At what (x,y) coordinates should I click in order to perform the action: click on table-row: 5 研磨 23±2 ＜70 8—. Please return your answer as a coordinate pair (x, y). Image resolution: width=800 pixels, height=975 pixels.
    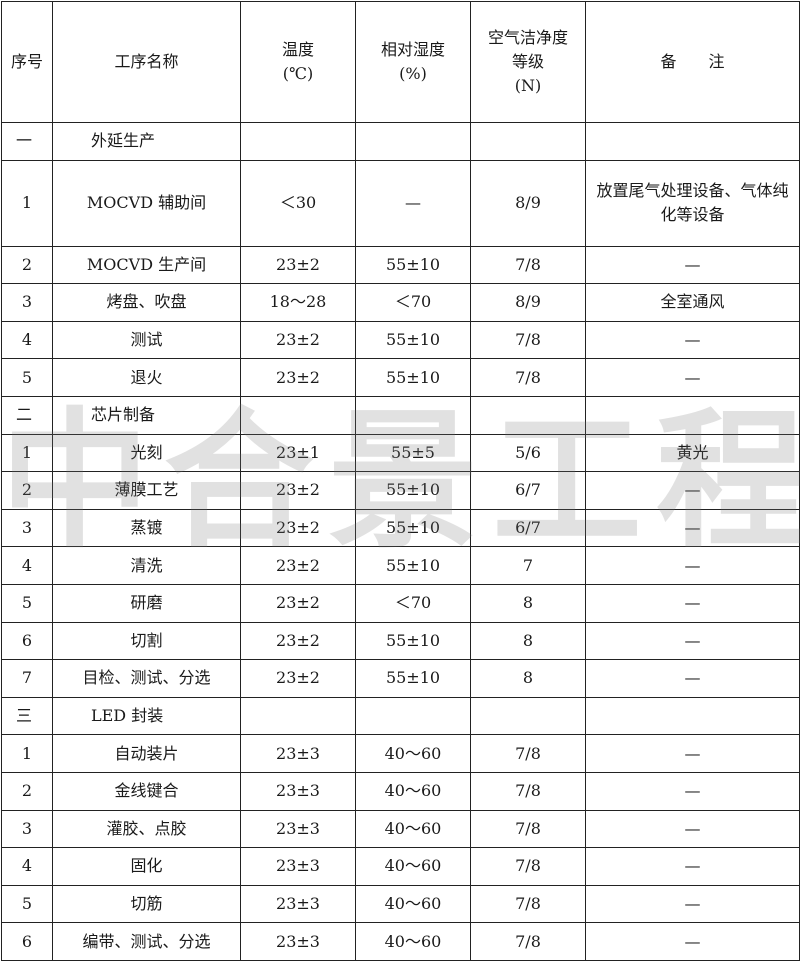
    Looking at the image, I should click on (400, 603).